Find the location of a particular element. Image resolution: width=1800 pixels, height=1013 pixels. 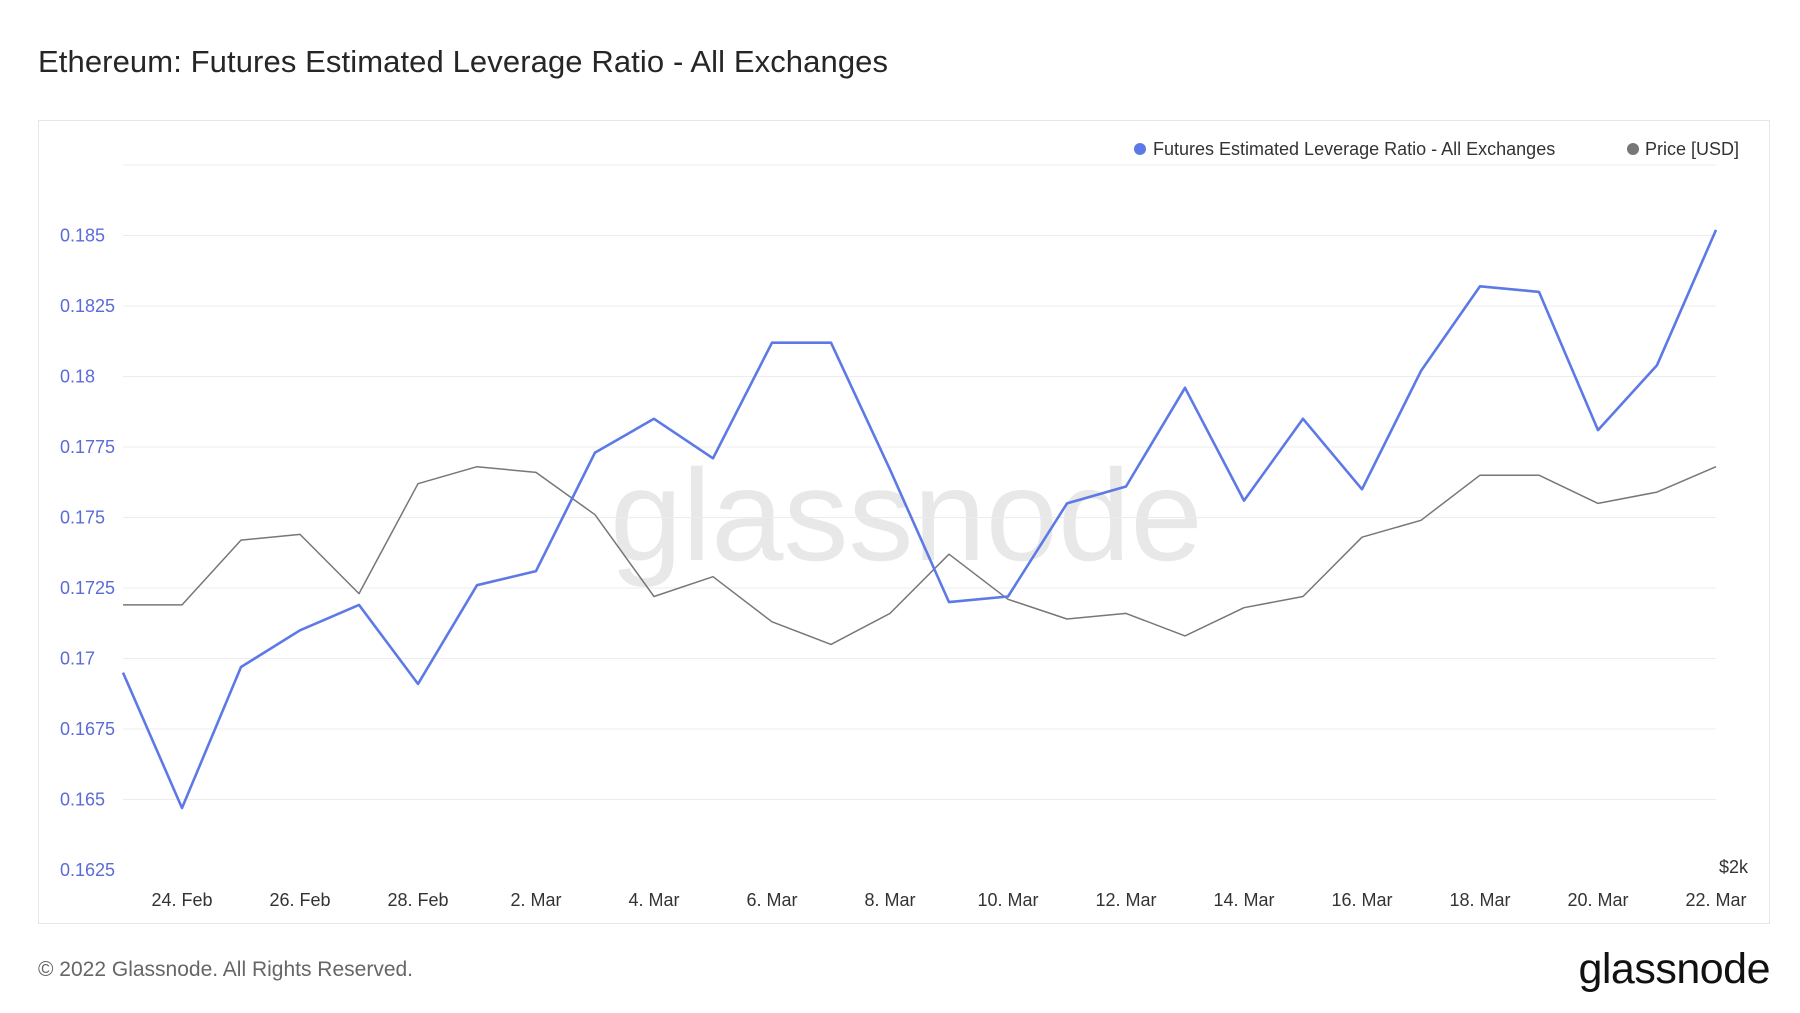

right-axis-label: $2k is located at coordinates (1734, 867).